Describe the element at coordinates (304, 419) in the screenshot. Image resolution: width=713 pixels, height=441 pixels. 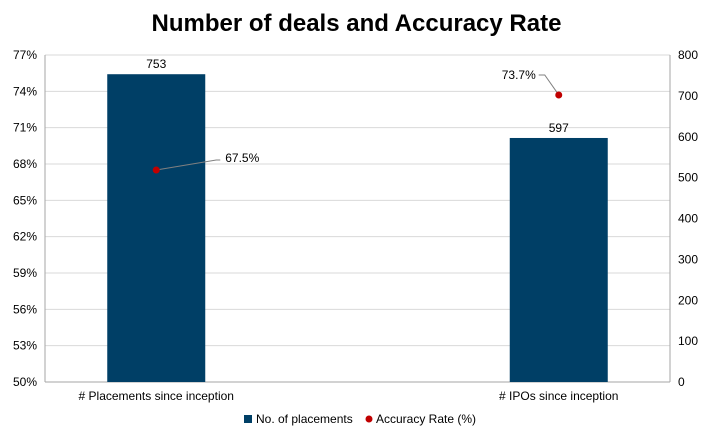
I see `legend-label-bars: No. of placements` at that location.